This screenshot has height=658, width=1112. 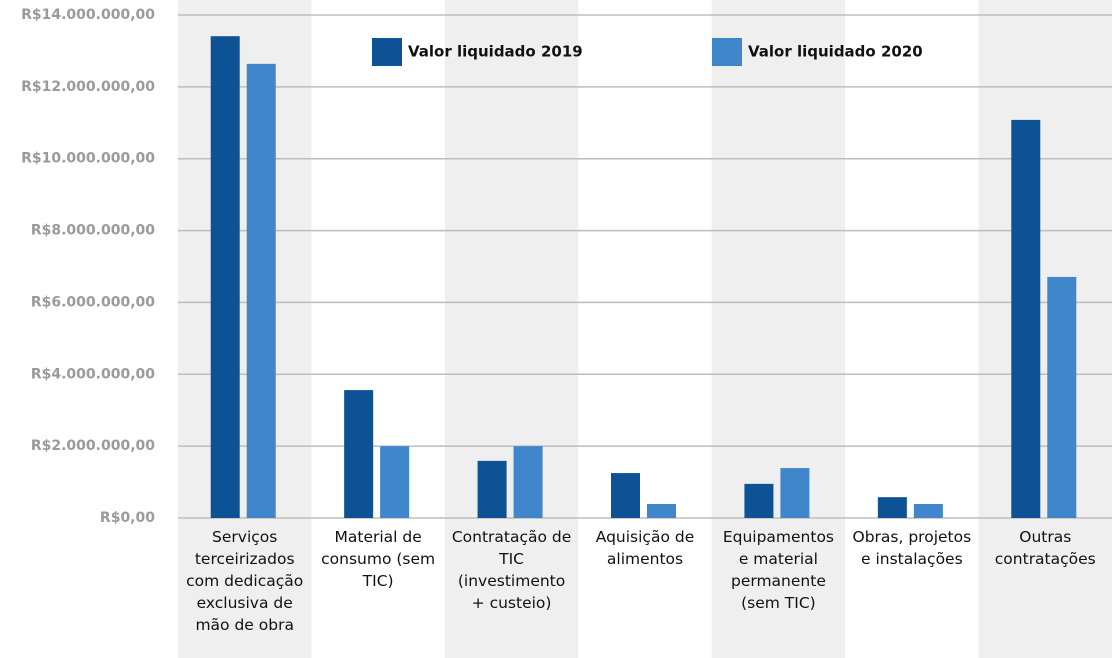 I want to click on y-tick-label: R$4.000.000,00, so click(x=93, y=374).